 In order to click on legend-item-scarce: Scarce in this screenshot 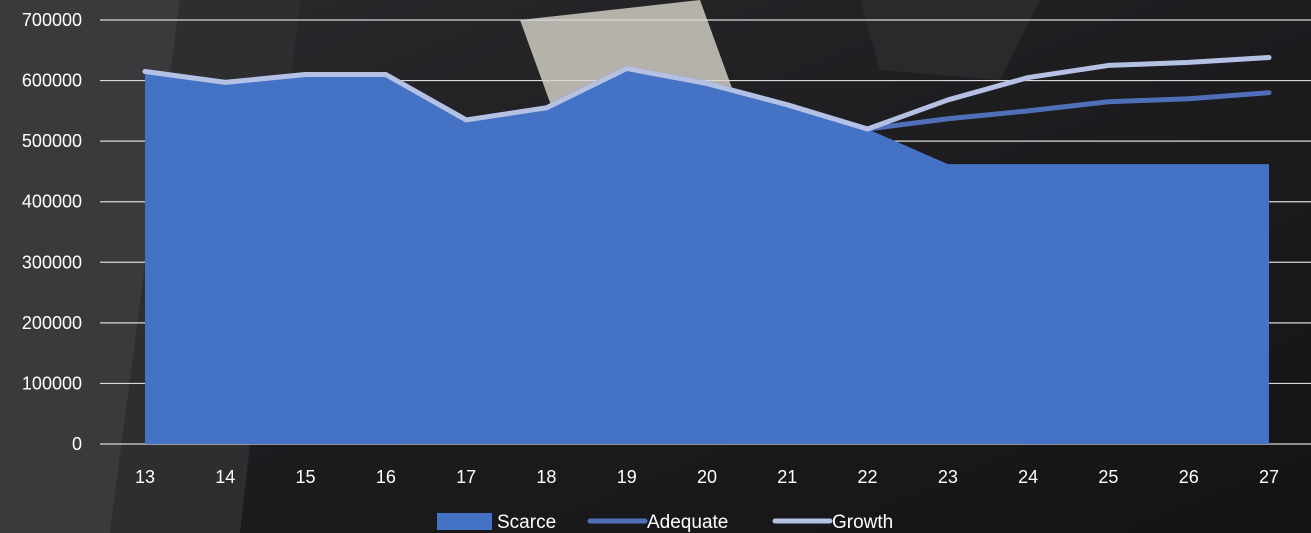, I will do `click(496, 522)`.